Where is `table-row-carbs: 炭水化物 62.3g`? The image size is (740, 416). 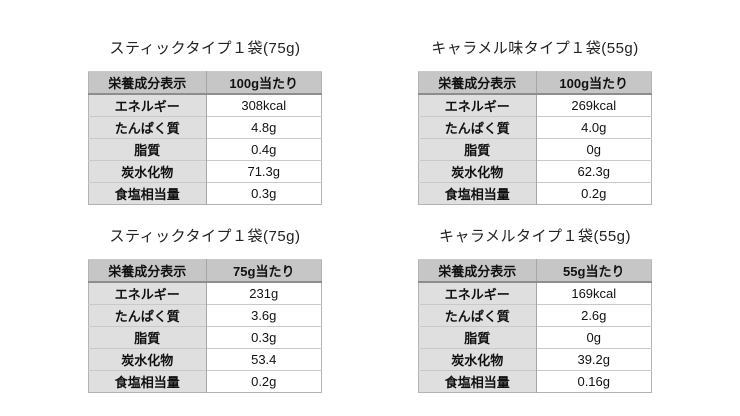
table-row-carbs: 炭水化物 62.3g is located at coordinates (535, 171).